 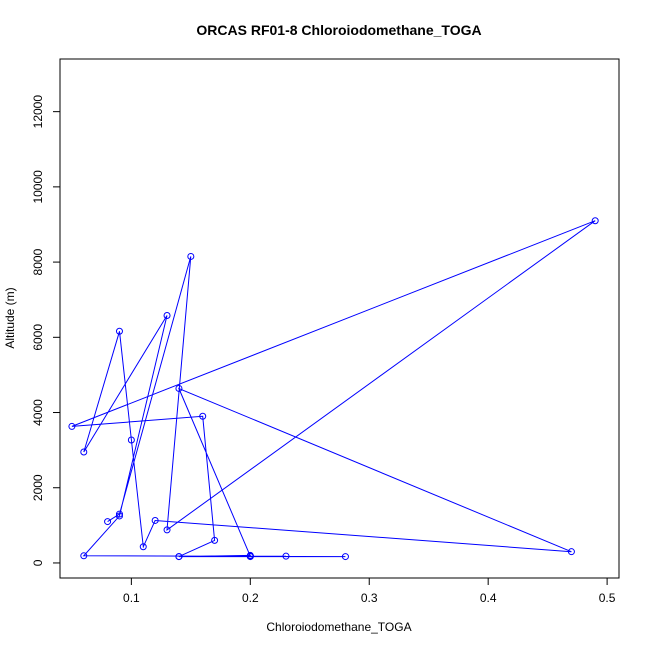 I want to click on y-tick-label: 0, so click(x=38, y=562).